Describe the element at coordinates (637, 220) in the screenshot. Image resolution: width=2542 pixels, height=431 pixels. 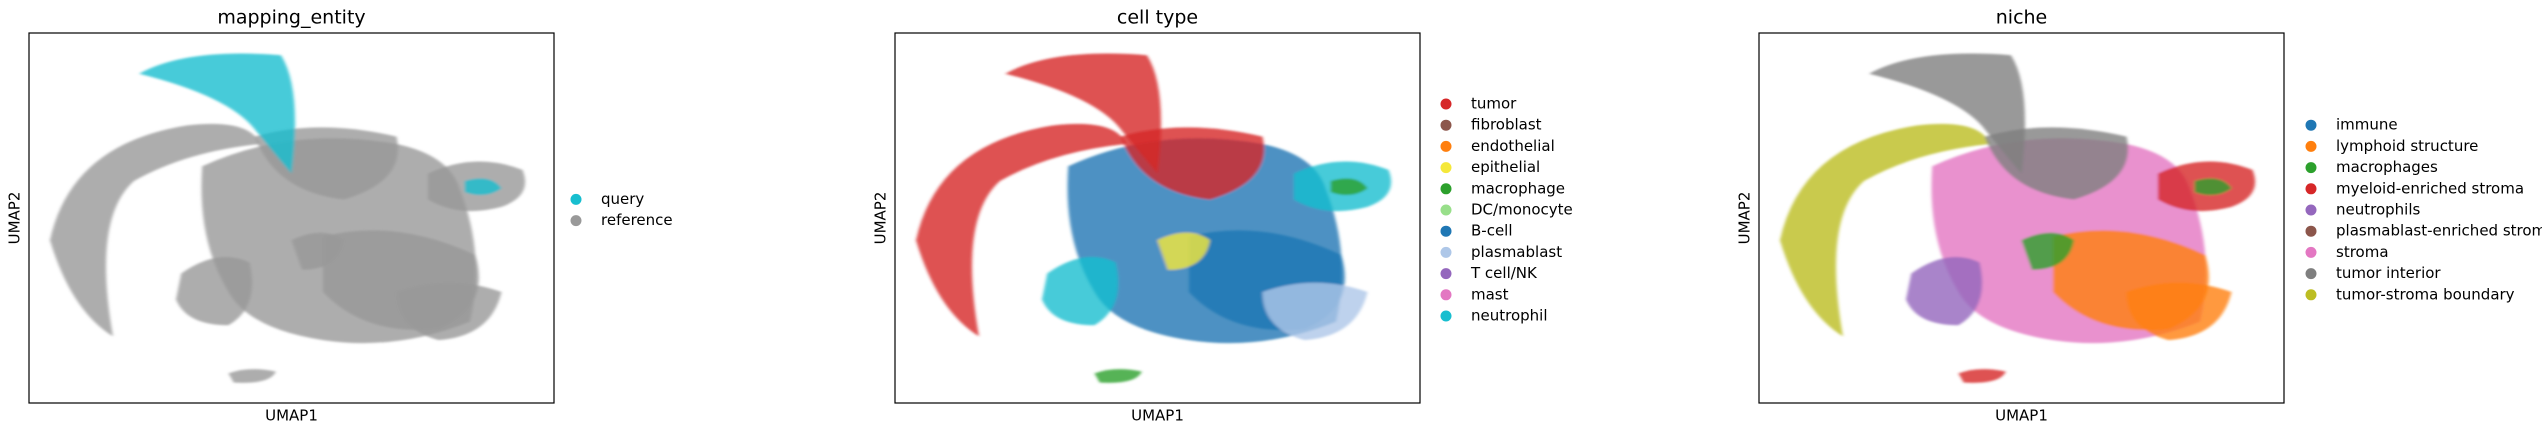
I see `legend-label: reference` at that location.